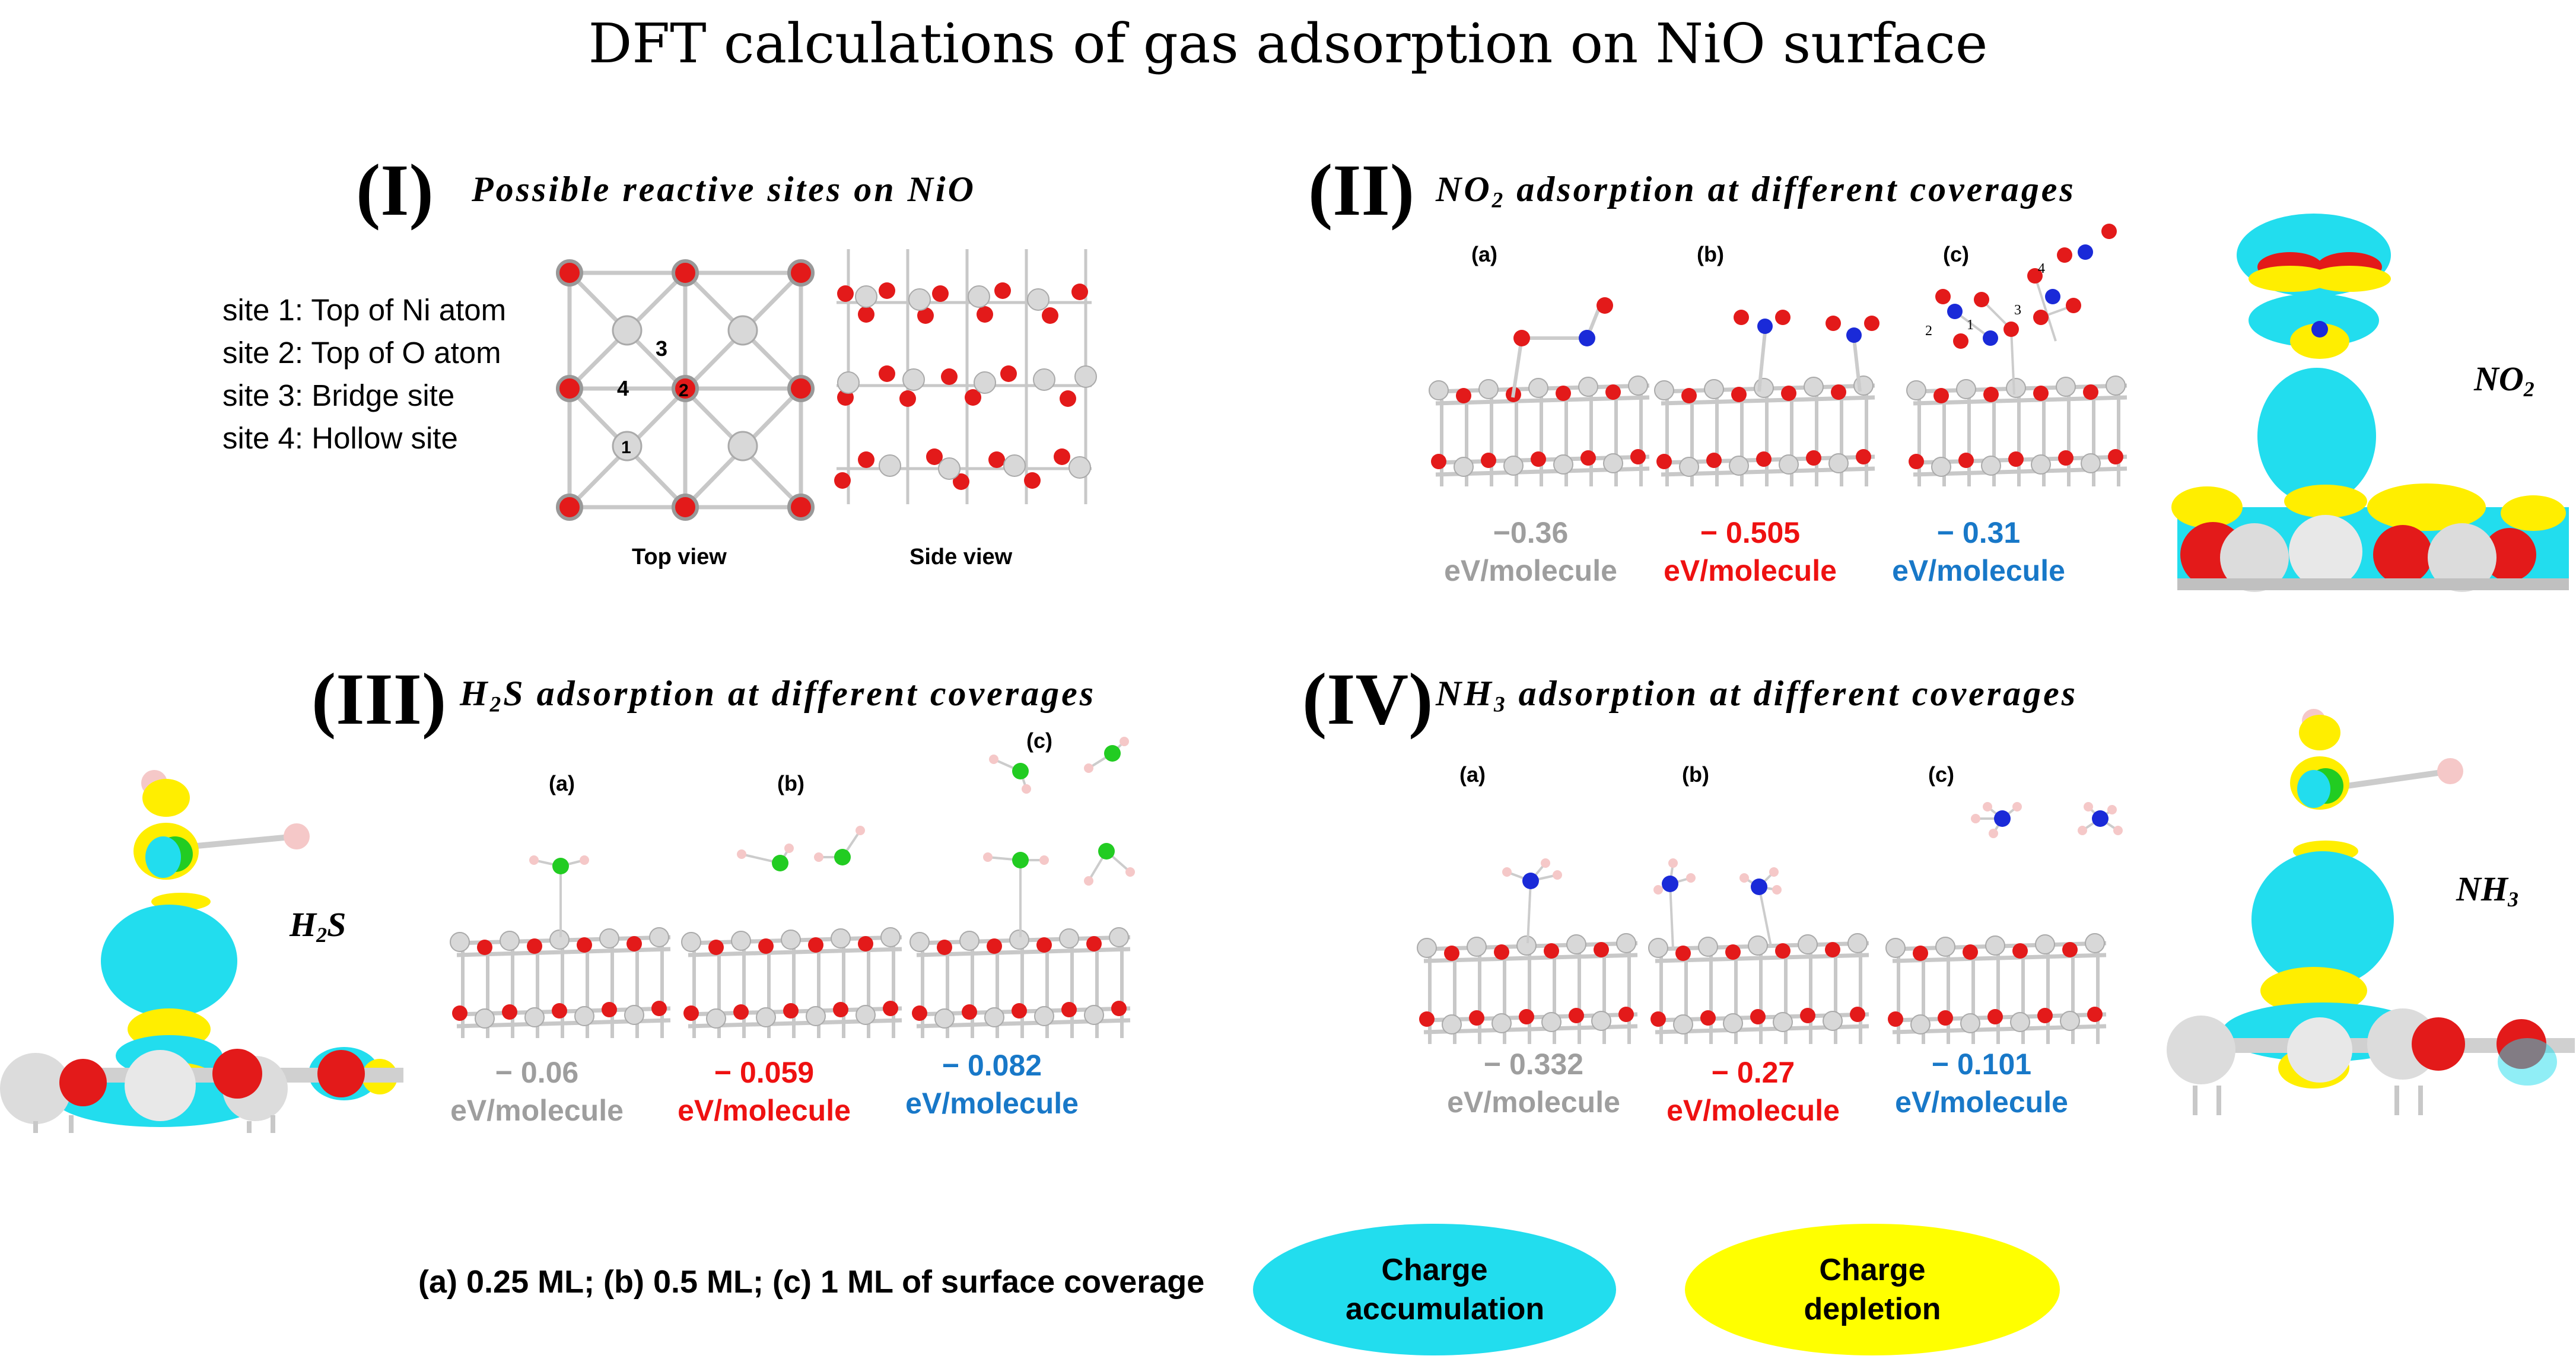 The image size is (2576, 1359). I want to click on no2-slab-b, so click(1766, 398).